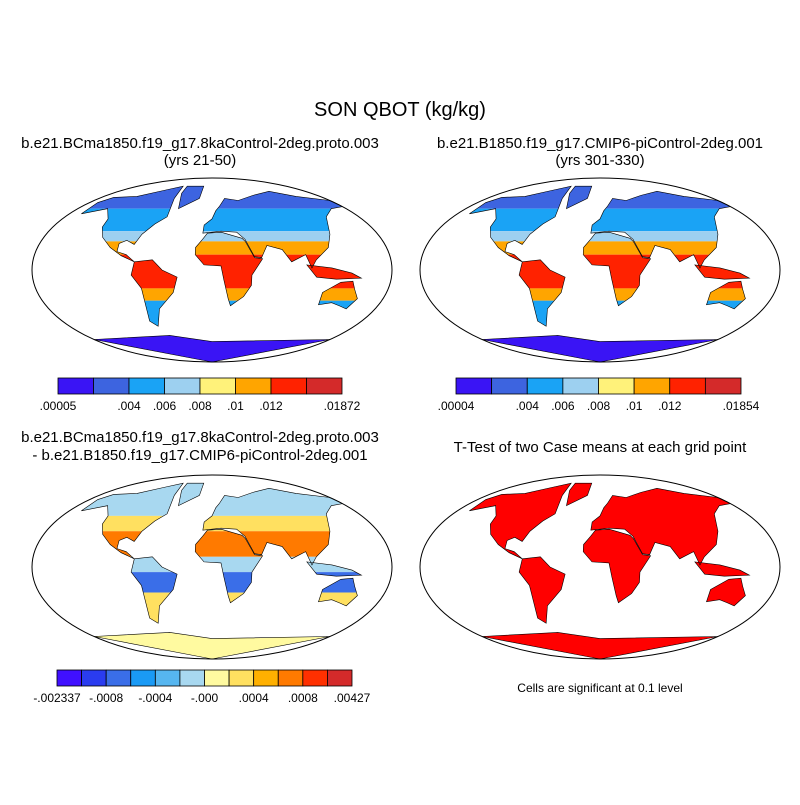 The height and width of the screenshot is (805, 800). Describe the element at coordinates (254, 698) in the screenshot. I see `colorbar-label: .0004` at that location.